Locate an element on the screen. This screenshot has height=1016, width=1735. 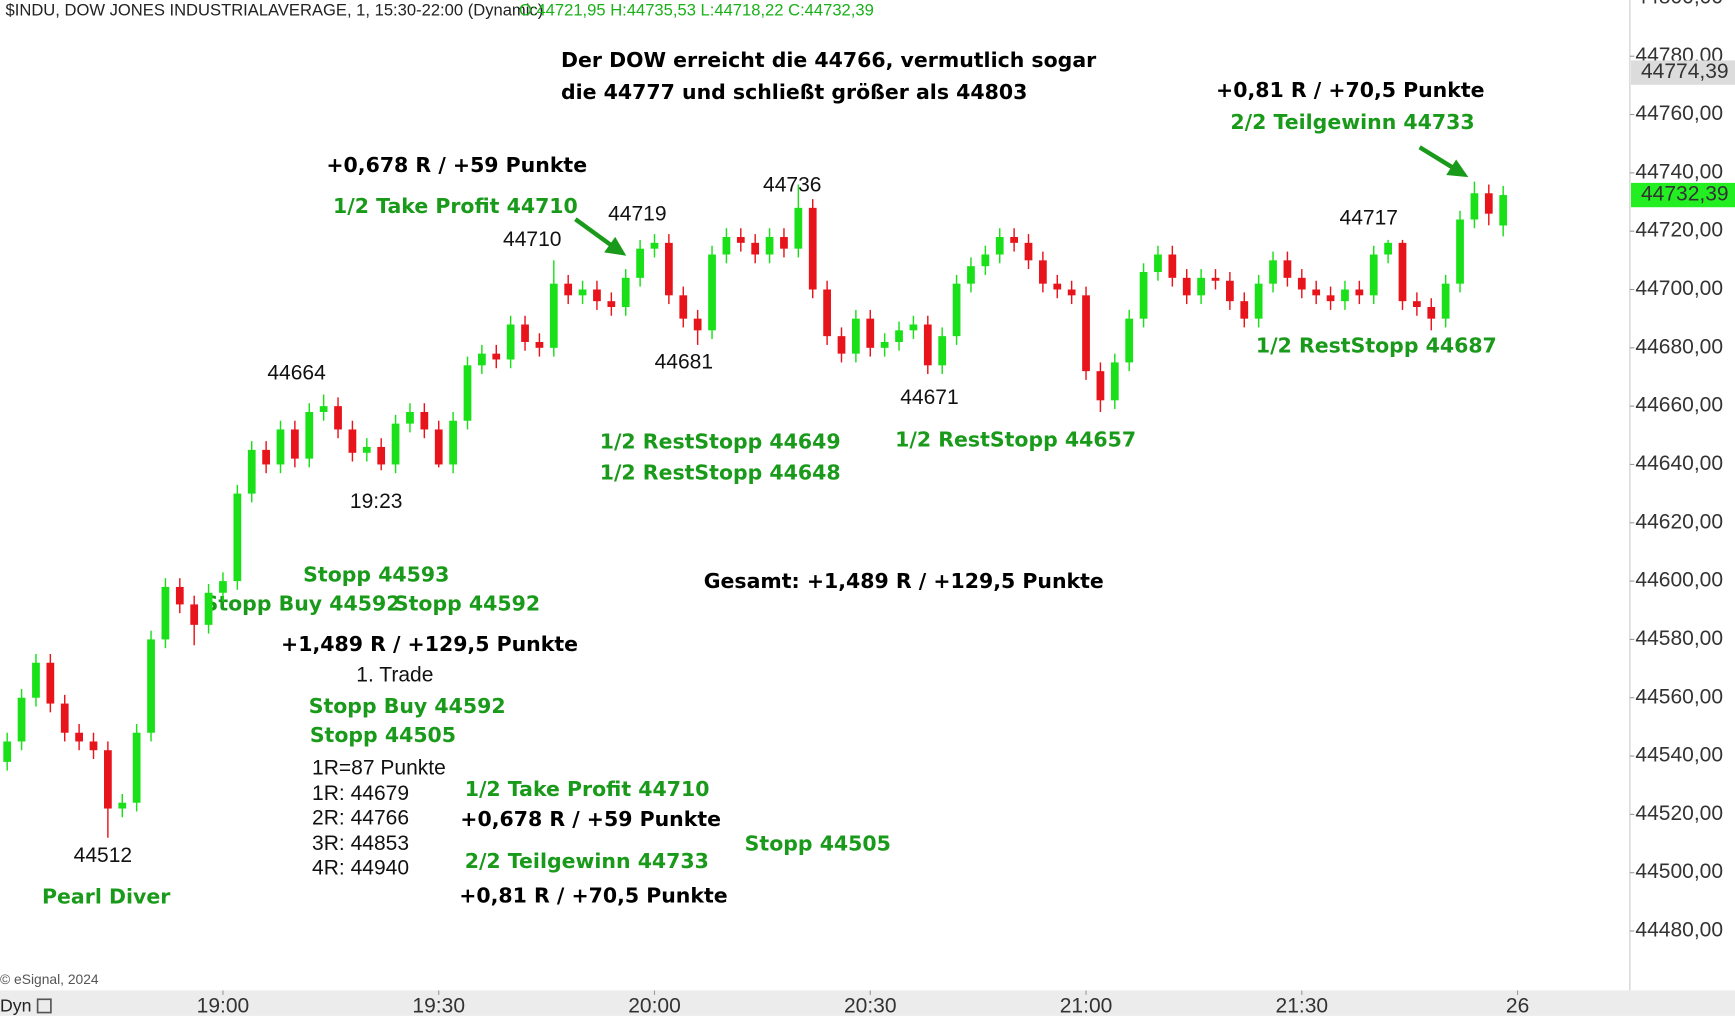
annotation: +0,81 R / +70,5 Punkte is located at coordinates (1350, 90).